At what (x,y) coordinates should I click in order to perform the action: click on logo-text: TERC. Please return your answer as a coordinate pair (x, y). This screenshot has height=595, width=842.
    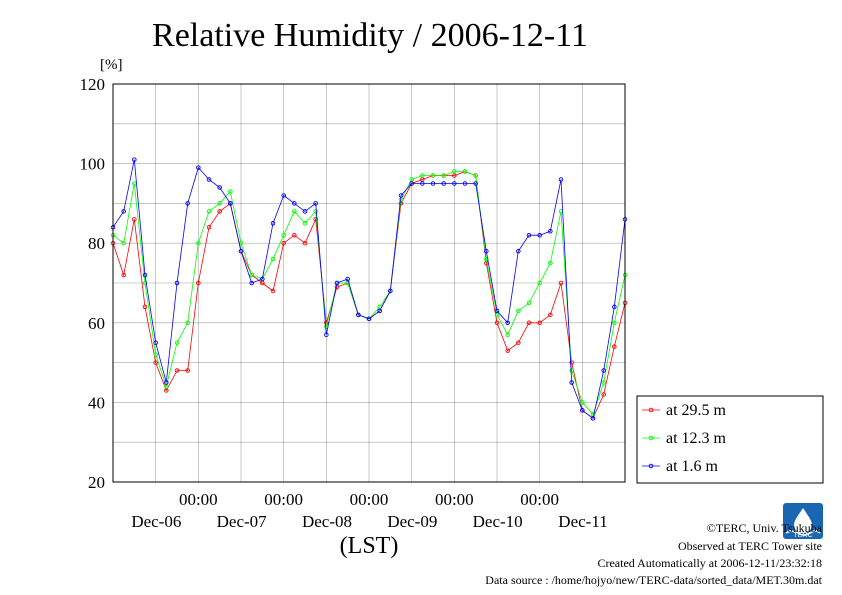
    Looking at the image, I should click on (802, 535).